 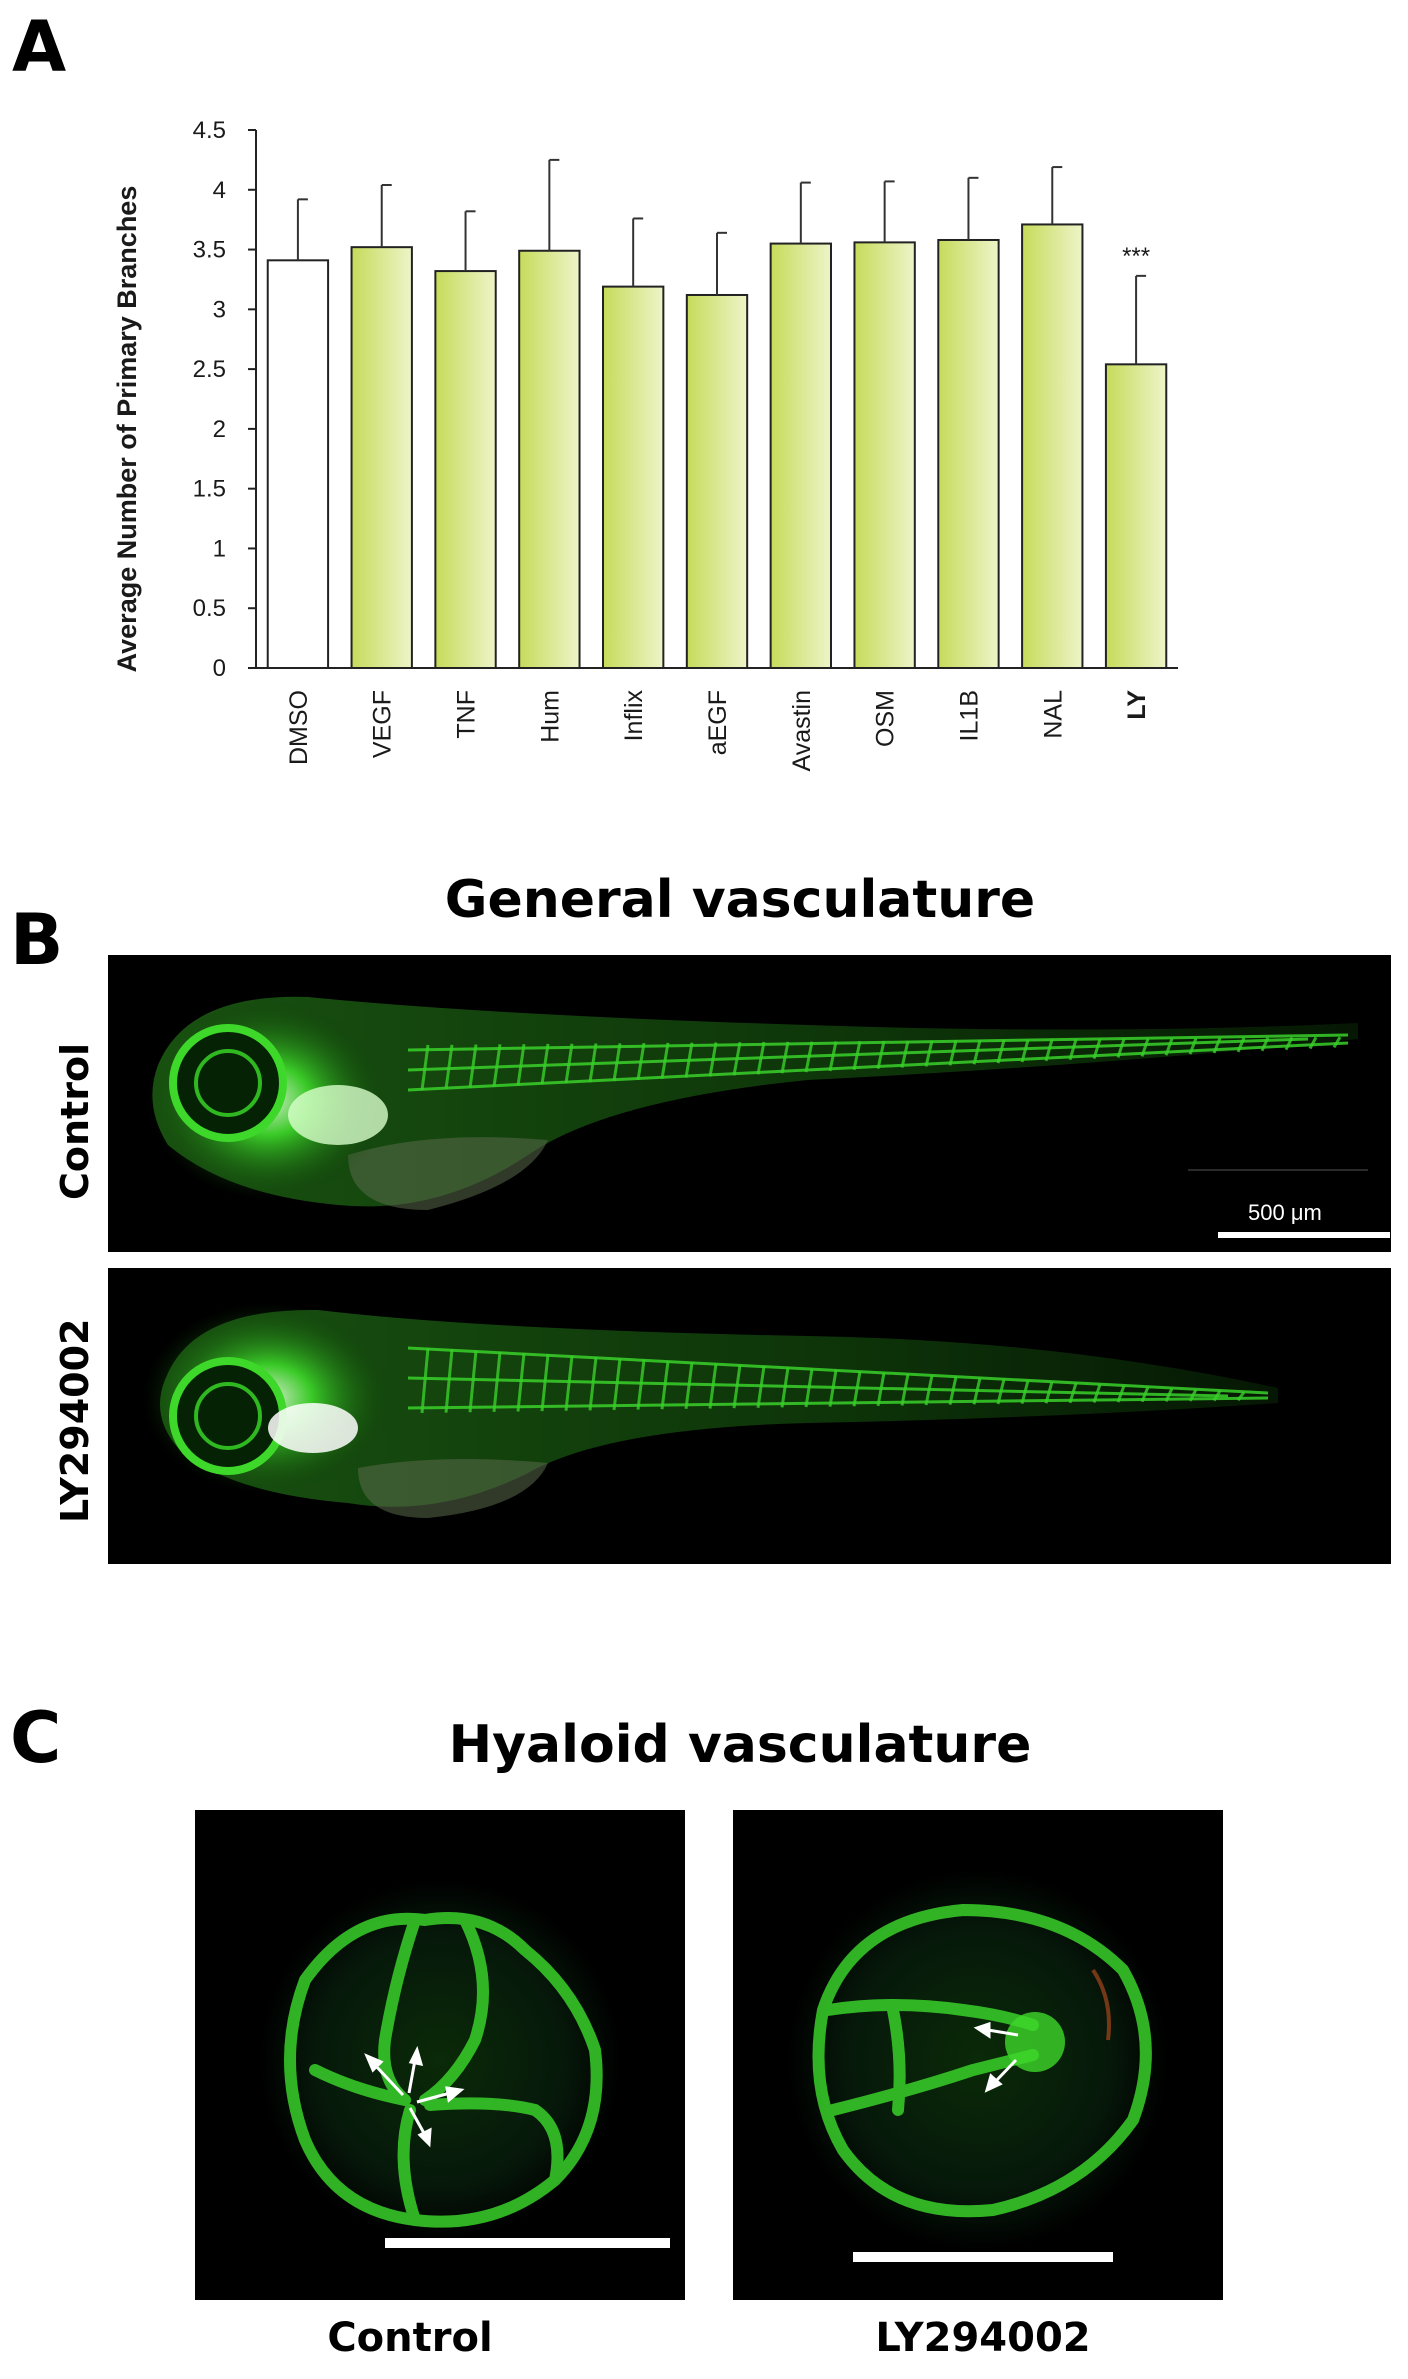 What do you see at coordinates (465, 469) in the screenshot?
I see `bar-tnf` at bounding box center [465, 469].